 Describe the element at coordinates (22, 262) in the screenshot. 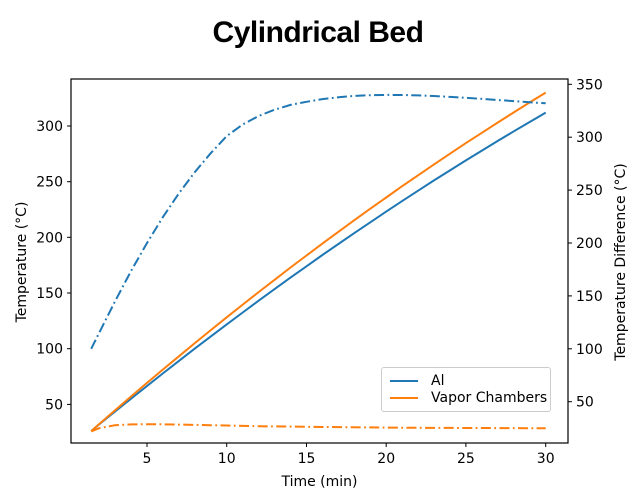

I see `y-axis-label-left: Temperature (°C)` at that location.